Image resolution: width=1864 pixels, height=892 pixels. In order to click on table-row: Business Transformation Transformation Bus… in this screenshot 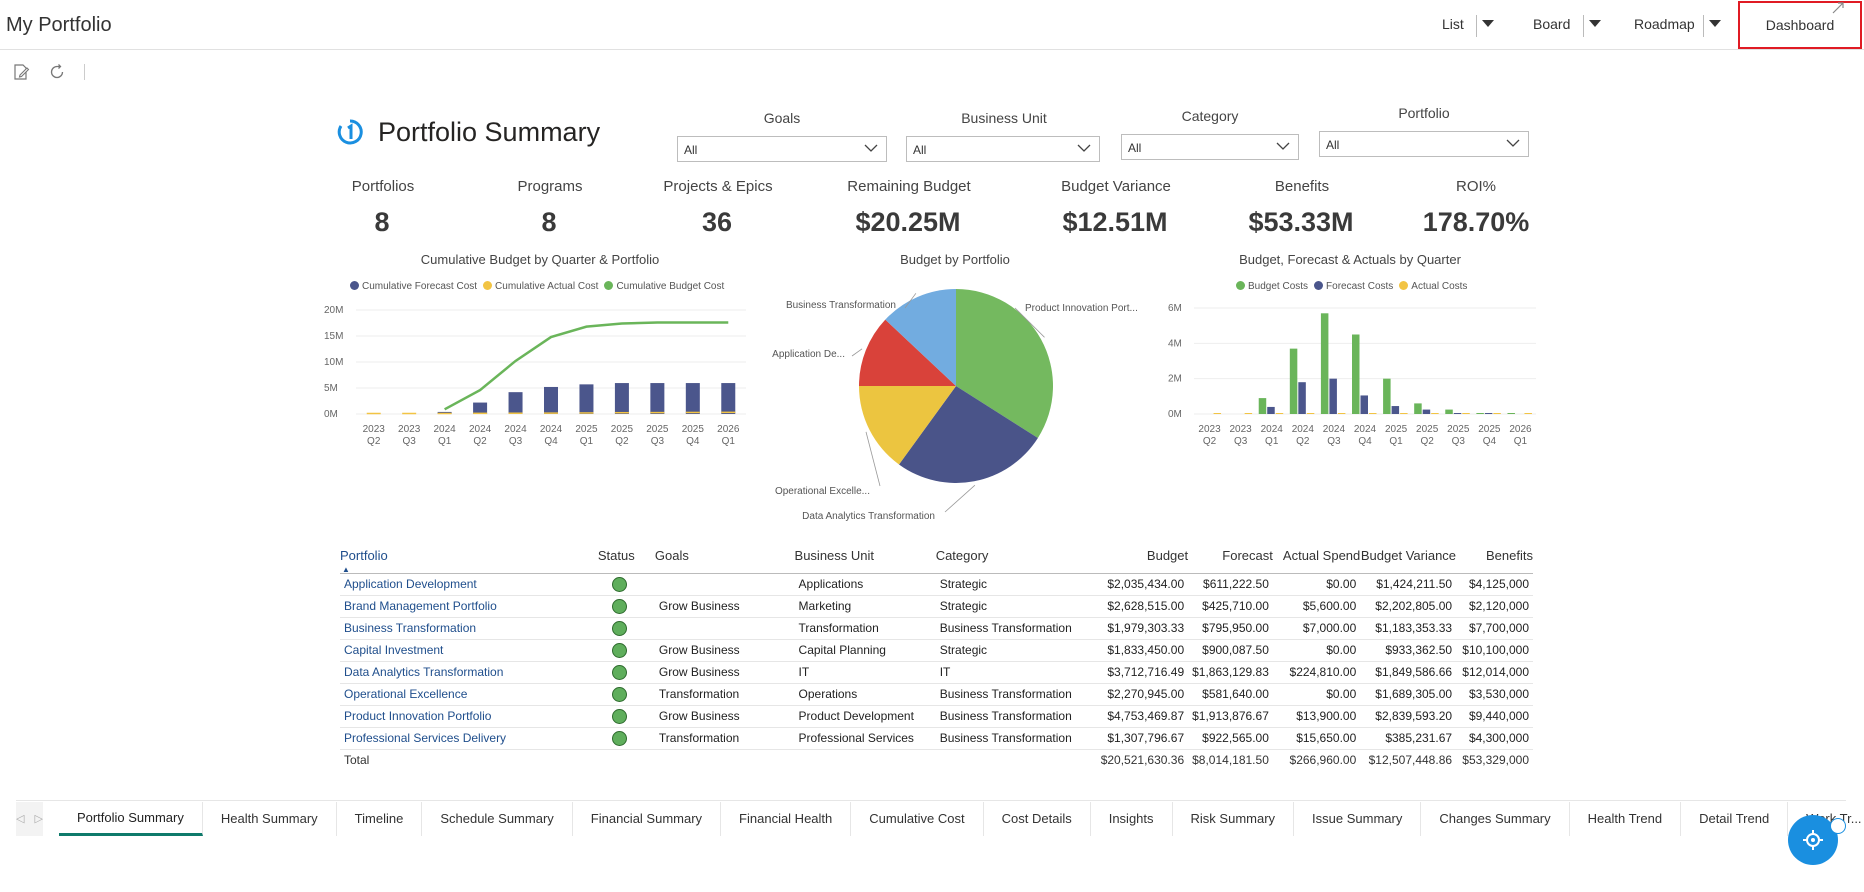, I will do `click(936, 628)`.